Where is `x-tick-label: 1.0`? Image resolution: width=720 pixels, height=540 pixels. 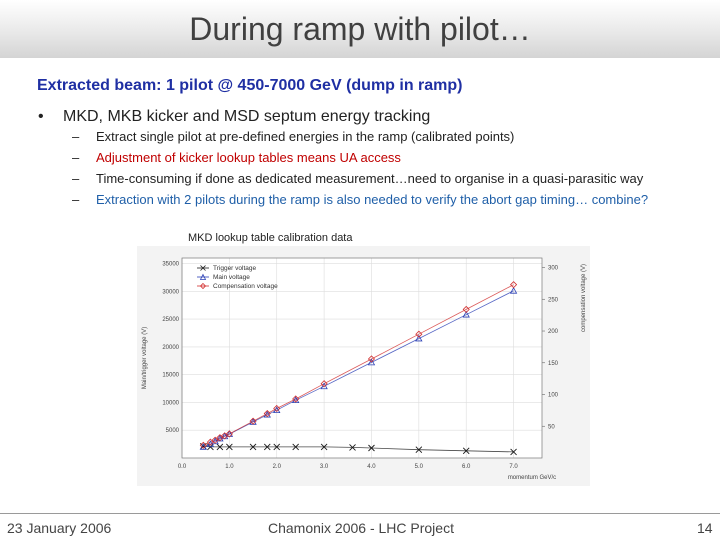
x-tick-label: 1.0 is located at coordinates (229, 467).